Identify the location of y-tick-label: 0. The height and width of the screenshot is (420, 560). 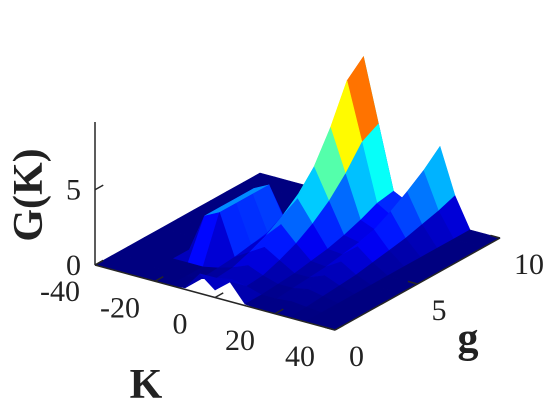
(356, 356).